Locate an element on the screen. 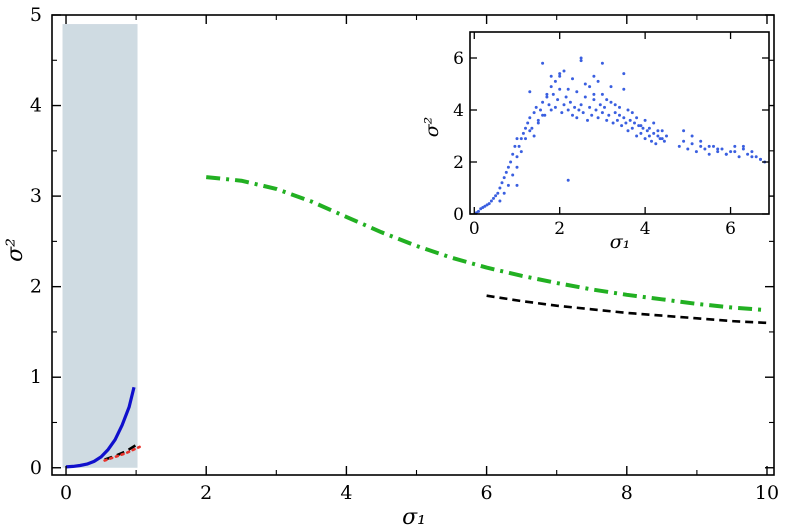  main-y-tick-label-4: 4 is located at coordinates (36, 106).